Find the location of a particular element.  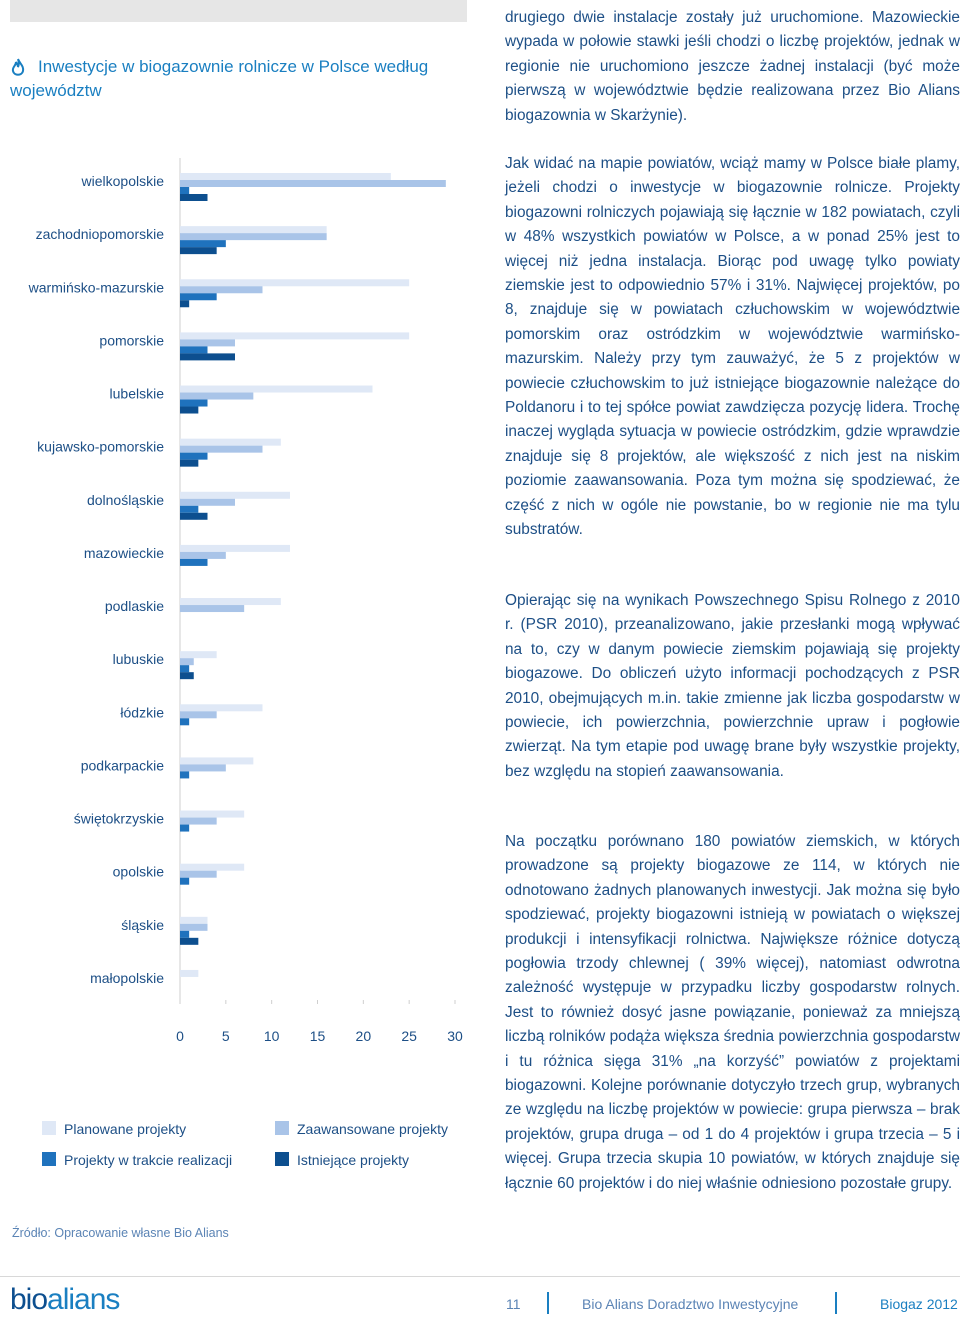

category-label: małopolskie is located at coordinates (127, 978).